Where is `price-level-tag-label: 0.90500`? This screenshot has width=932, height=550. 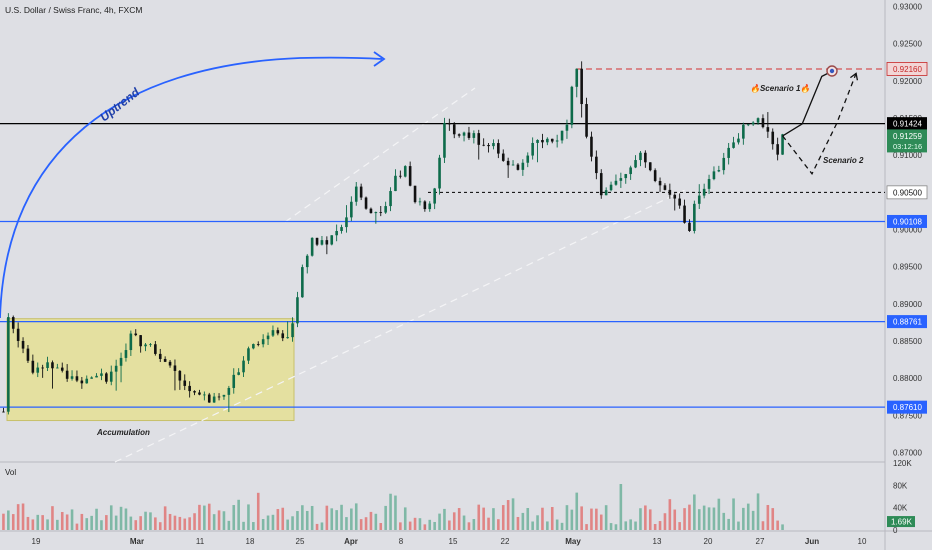 price-level-tag-label: 0.90500 is located at coordinates (907, 192).